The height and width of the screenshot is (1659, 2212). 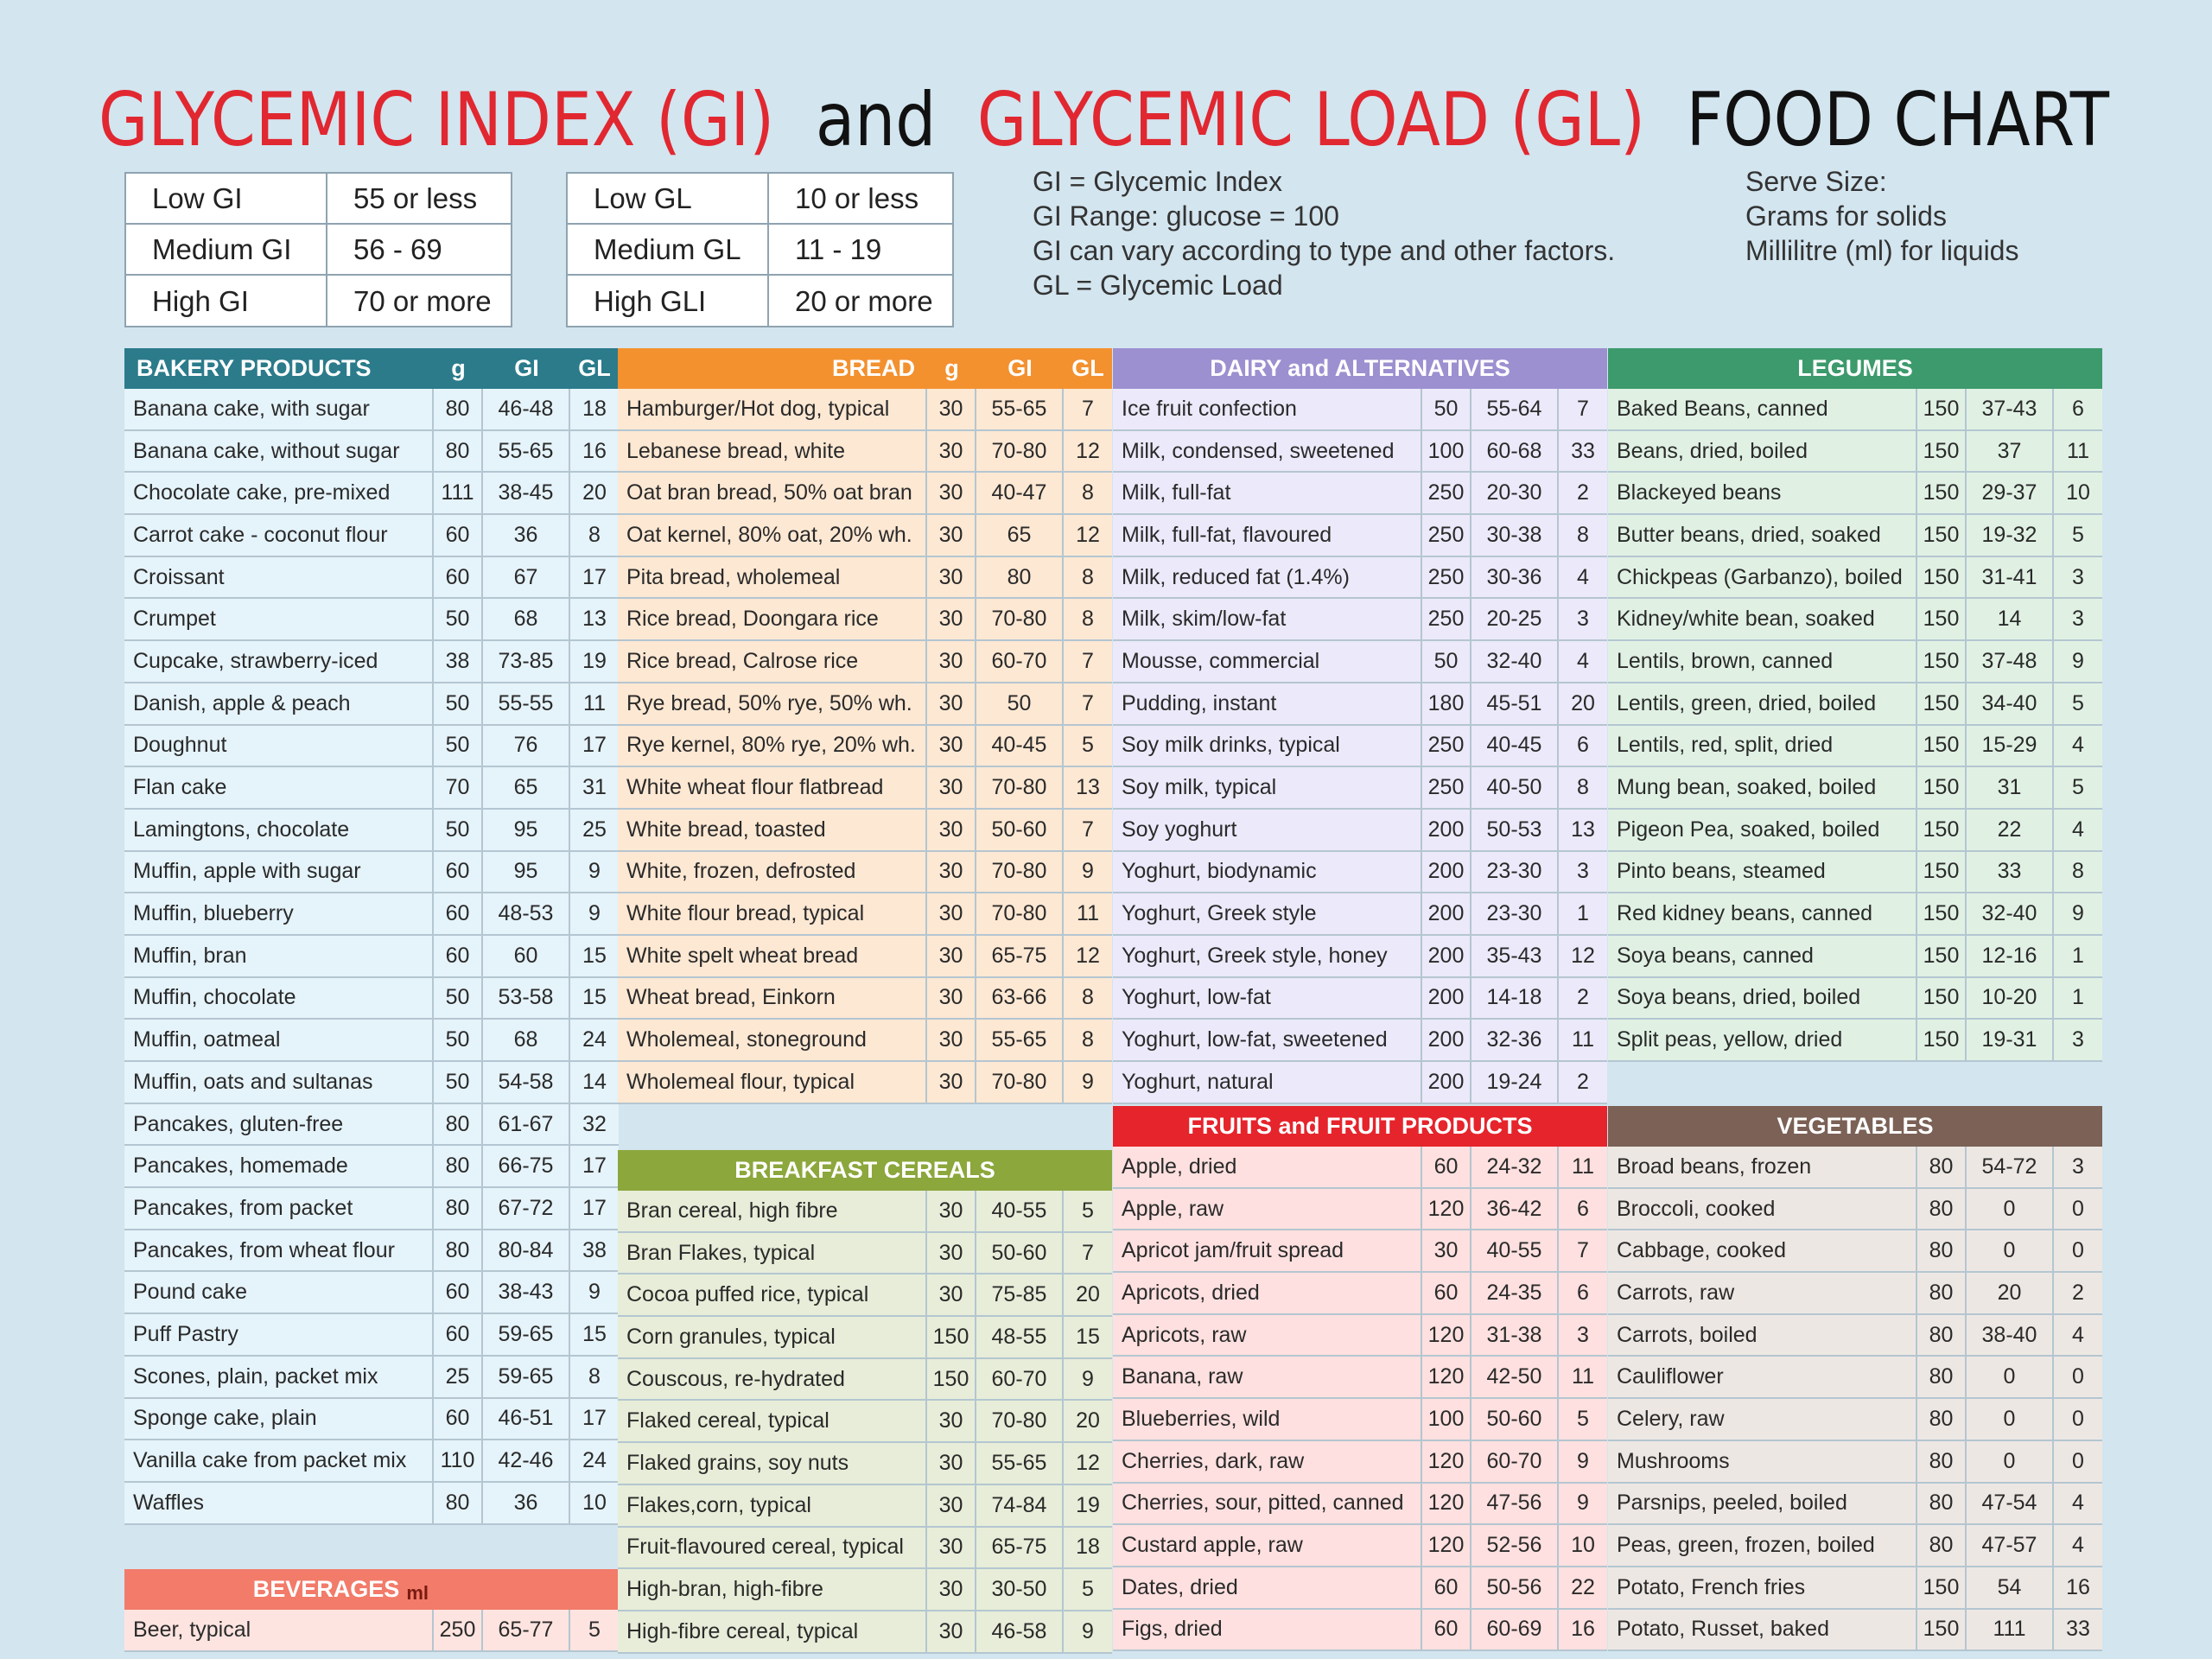 What do you see at coordinates (1515, 1082) in the screenshot?
I see `gi-value: 19-24` at bounding box center [1515, 1082].